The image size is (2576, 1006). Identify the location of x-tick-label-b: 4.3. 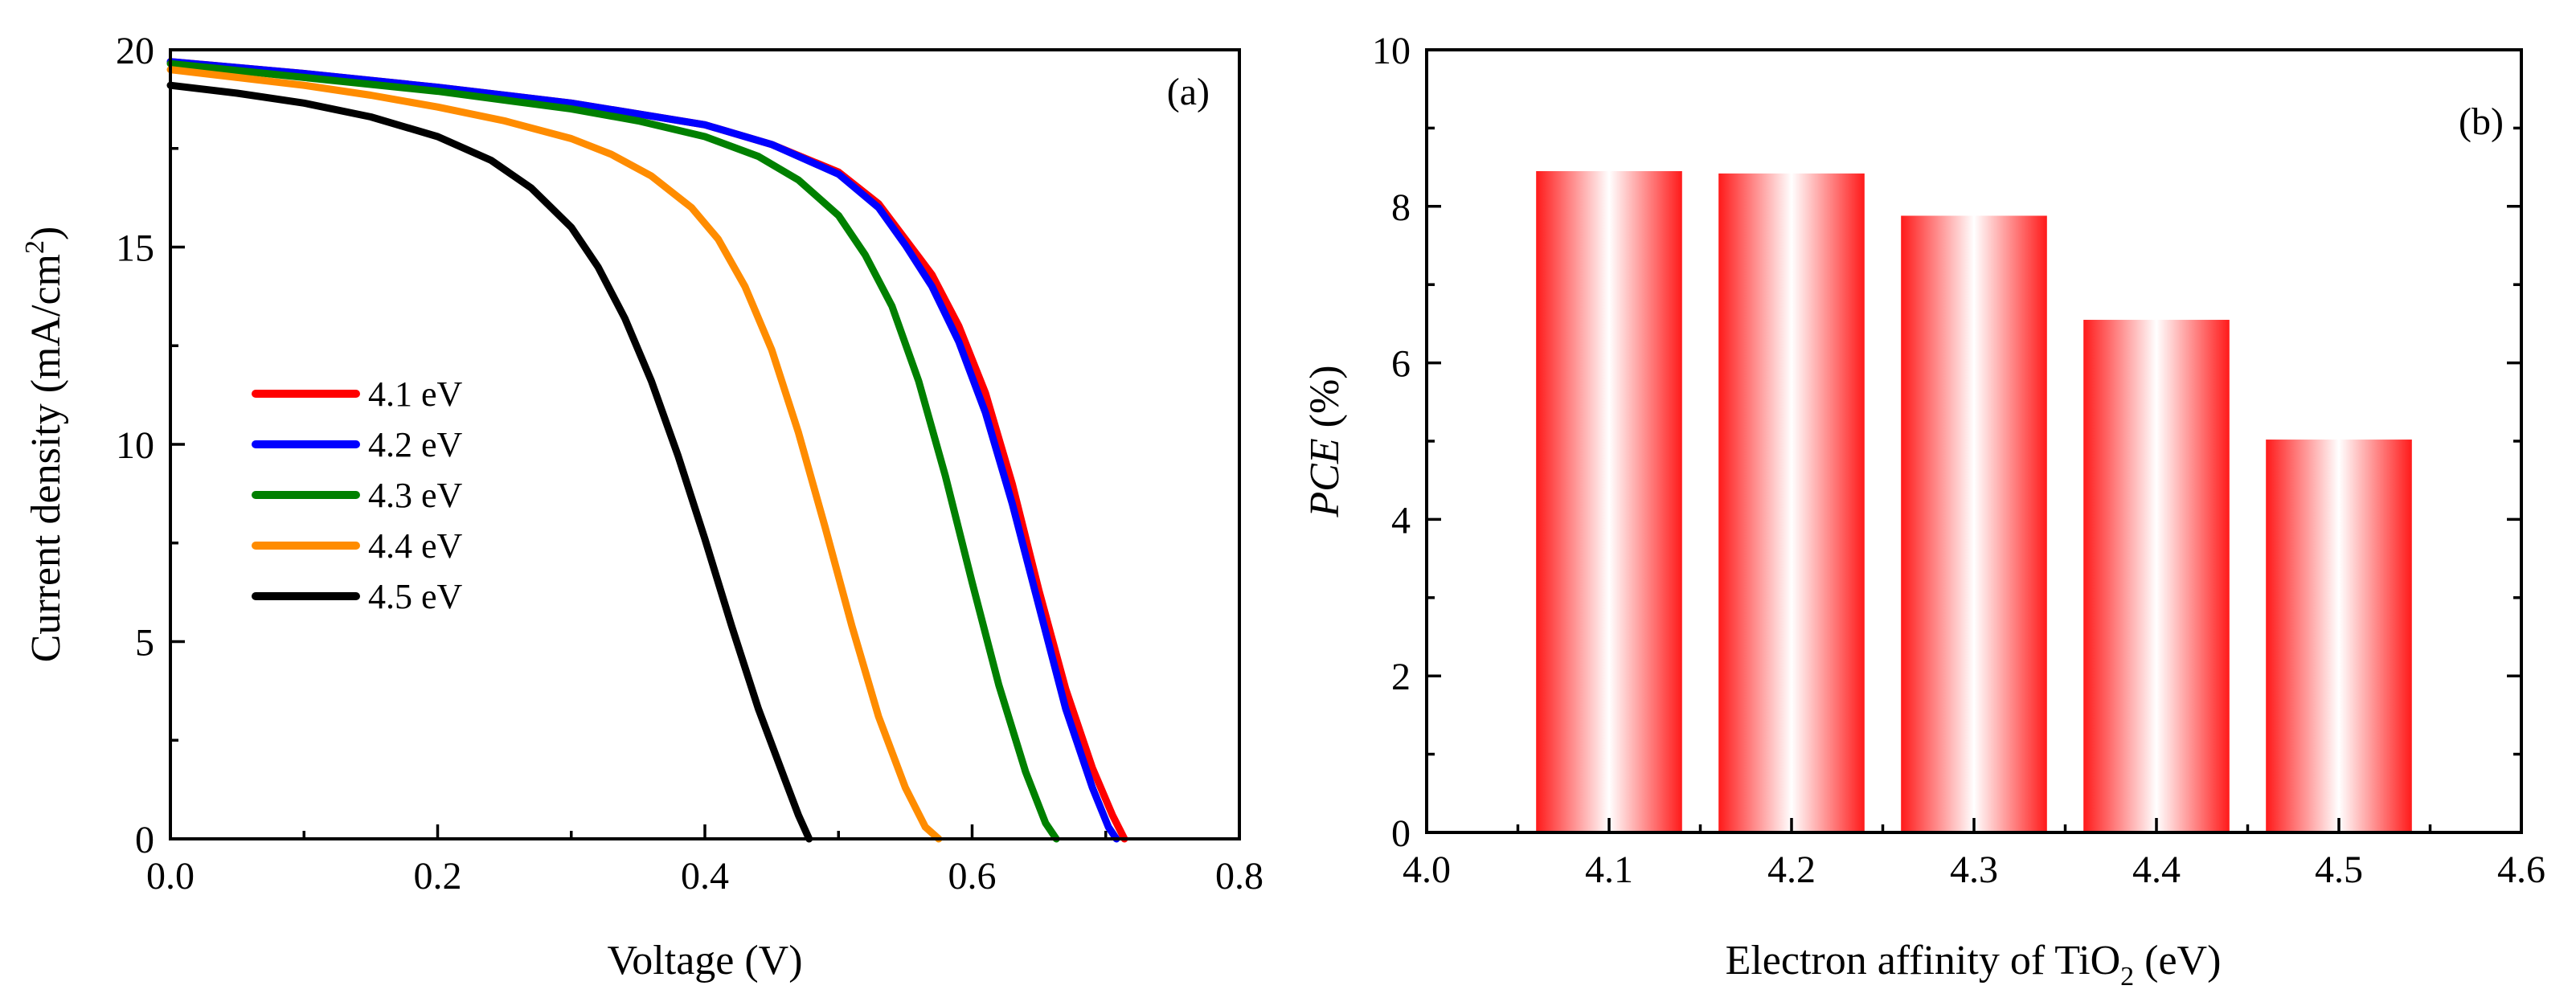
(1974, 870).